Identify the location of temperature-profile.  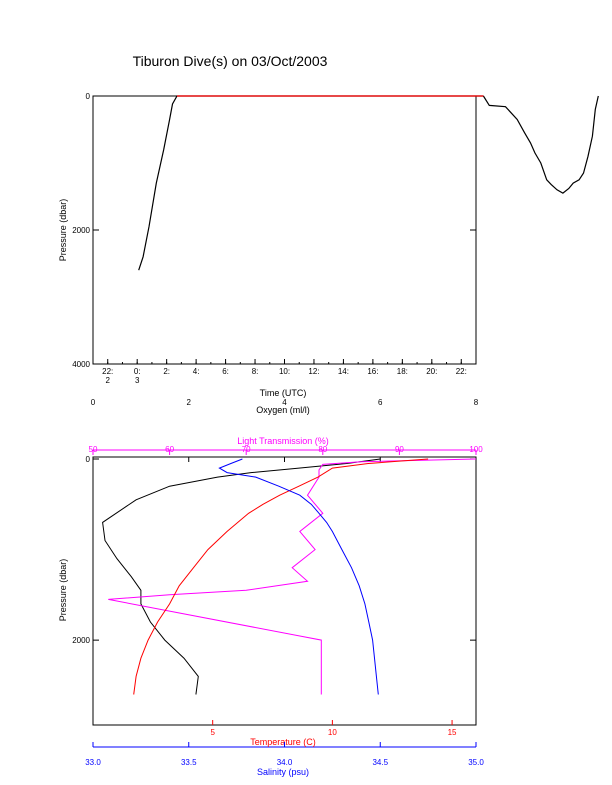
(281, 576).